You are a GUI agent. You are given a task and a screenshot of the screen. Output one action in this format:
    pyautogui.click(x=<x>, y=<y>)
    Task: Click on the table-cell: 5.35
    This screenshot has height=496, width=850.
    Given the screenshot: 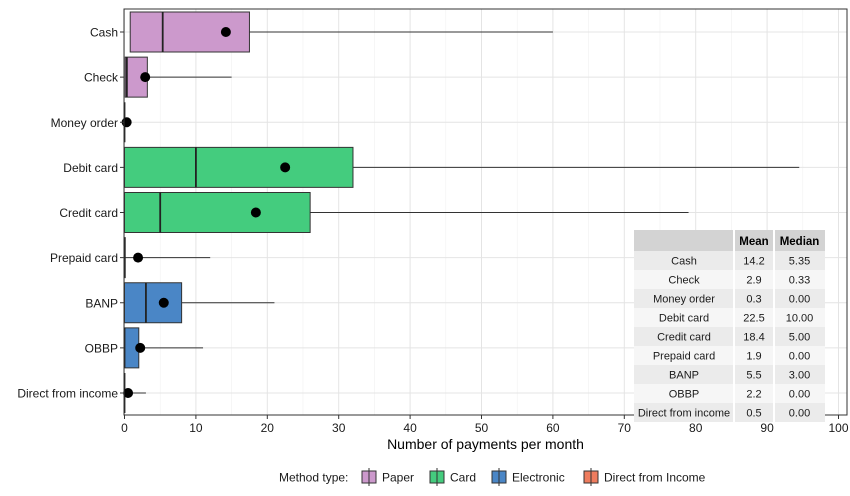 What is the action you would take?
    pyautogui.click(x=799, y=262)
    